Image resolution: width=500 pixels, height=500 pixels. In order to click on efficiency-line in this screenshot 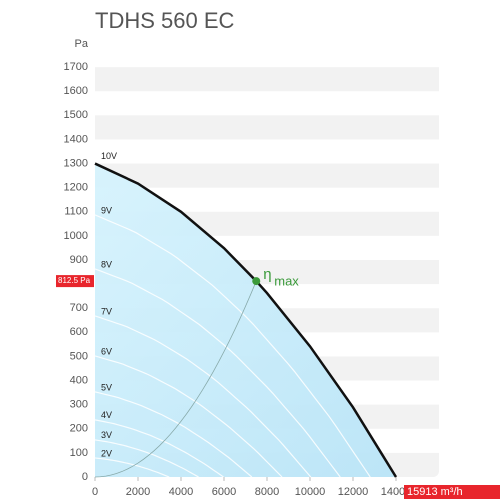, I will do `click(175, 379)`.